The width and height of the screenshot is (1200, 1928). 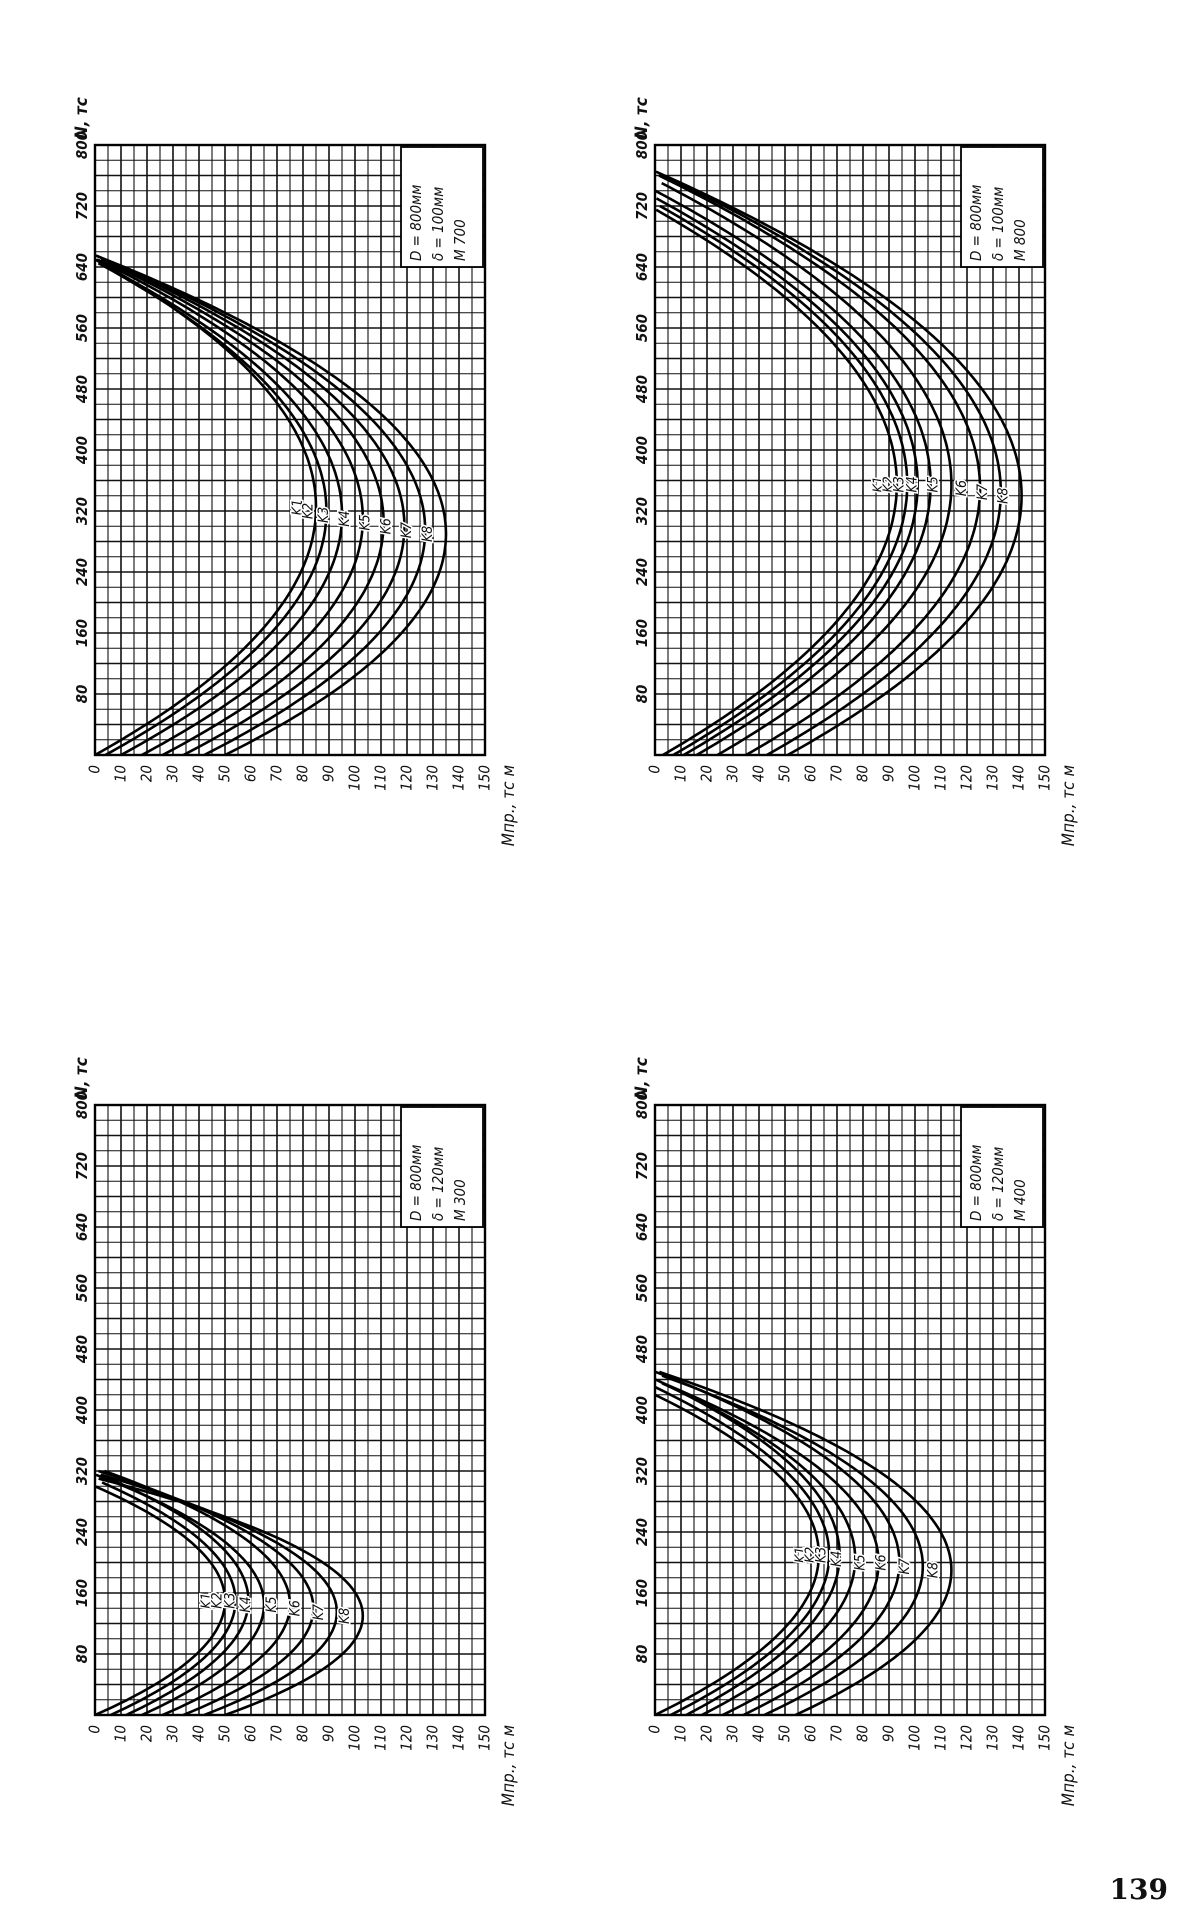 What do you see at coordinates (1020, 240) in the screenshot?
I see `chart-title-line: М 800` at bounding box center [1020, 240].